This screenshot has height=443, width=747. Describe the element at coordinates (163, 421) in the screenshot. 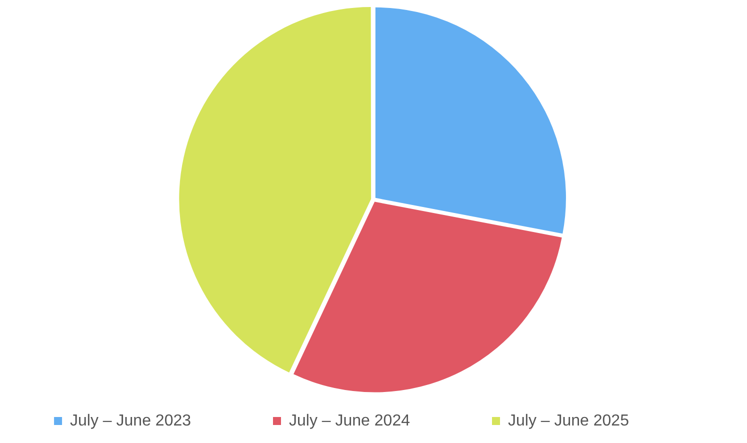

I see `legend-label: July – June 2023` at that location.